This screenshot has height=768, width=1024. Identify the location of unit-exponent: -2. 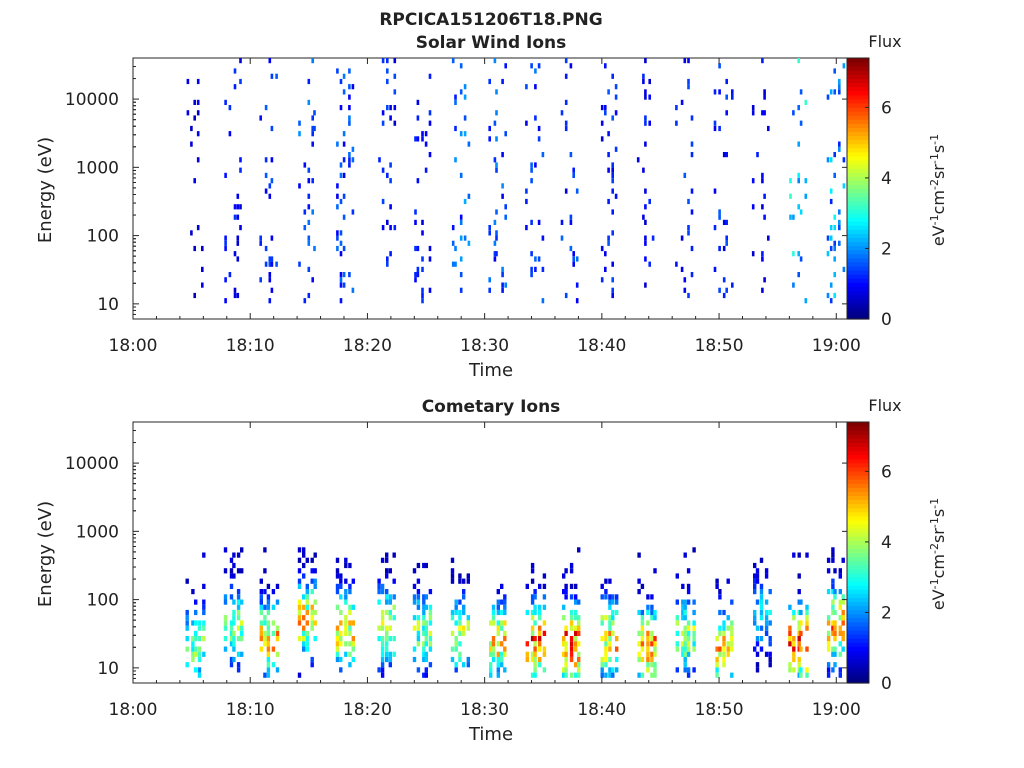
(934, 184).